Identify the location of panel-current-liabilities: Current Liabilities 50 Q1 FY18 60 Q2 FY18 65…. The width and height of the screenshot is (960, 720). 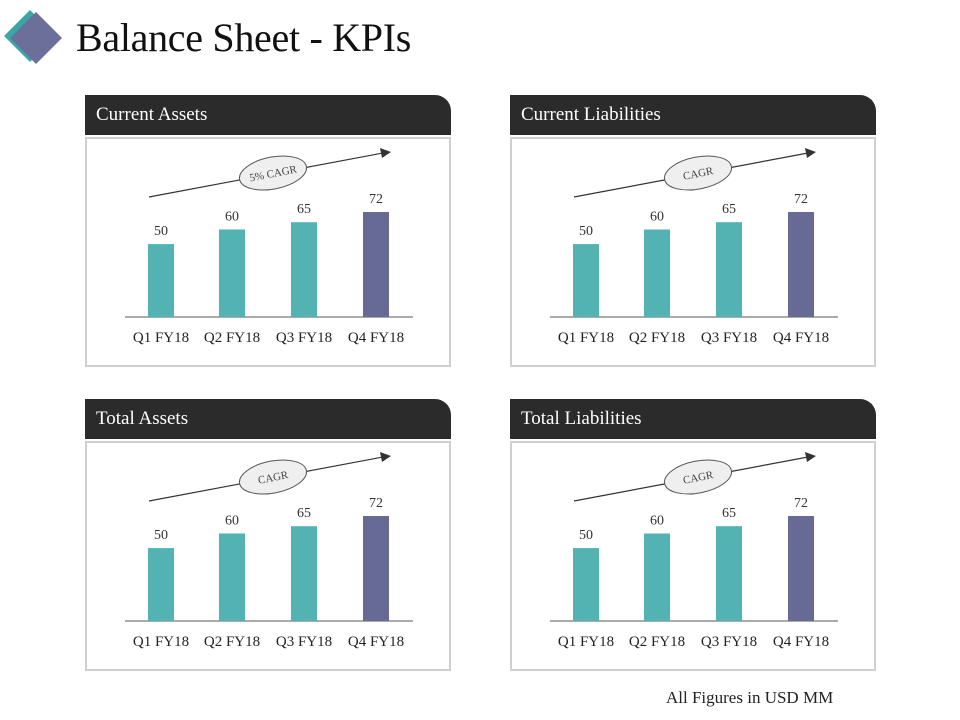
(693, 231).